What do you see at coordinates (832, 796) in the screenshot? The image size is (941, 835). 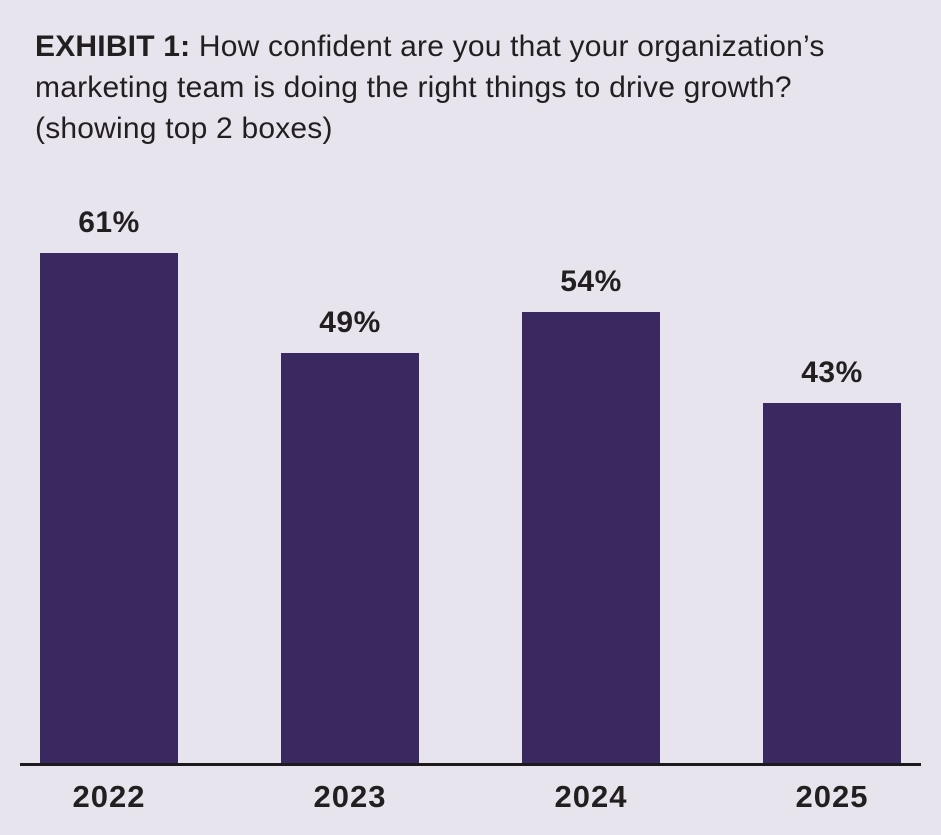 I see `x-axis-label-2025: 2025` at bounding box center [832, 796].